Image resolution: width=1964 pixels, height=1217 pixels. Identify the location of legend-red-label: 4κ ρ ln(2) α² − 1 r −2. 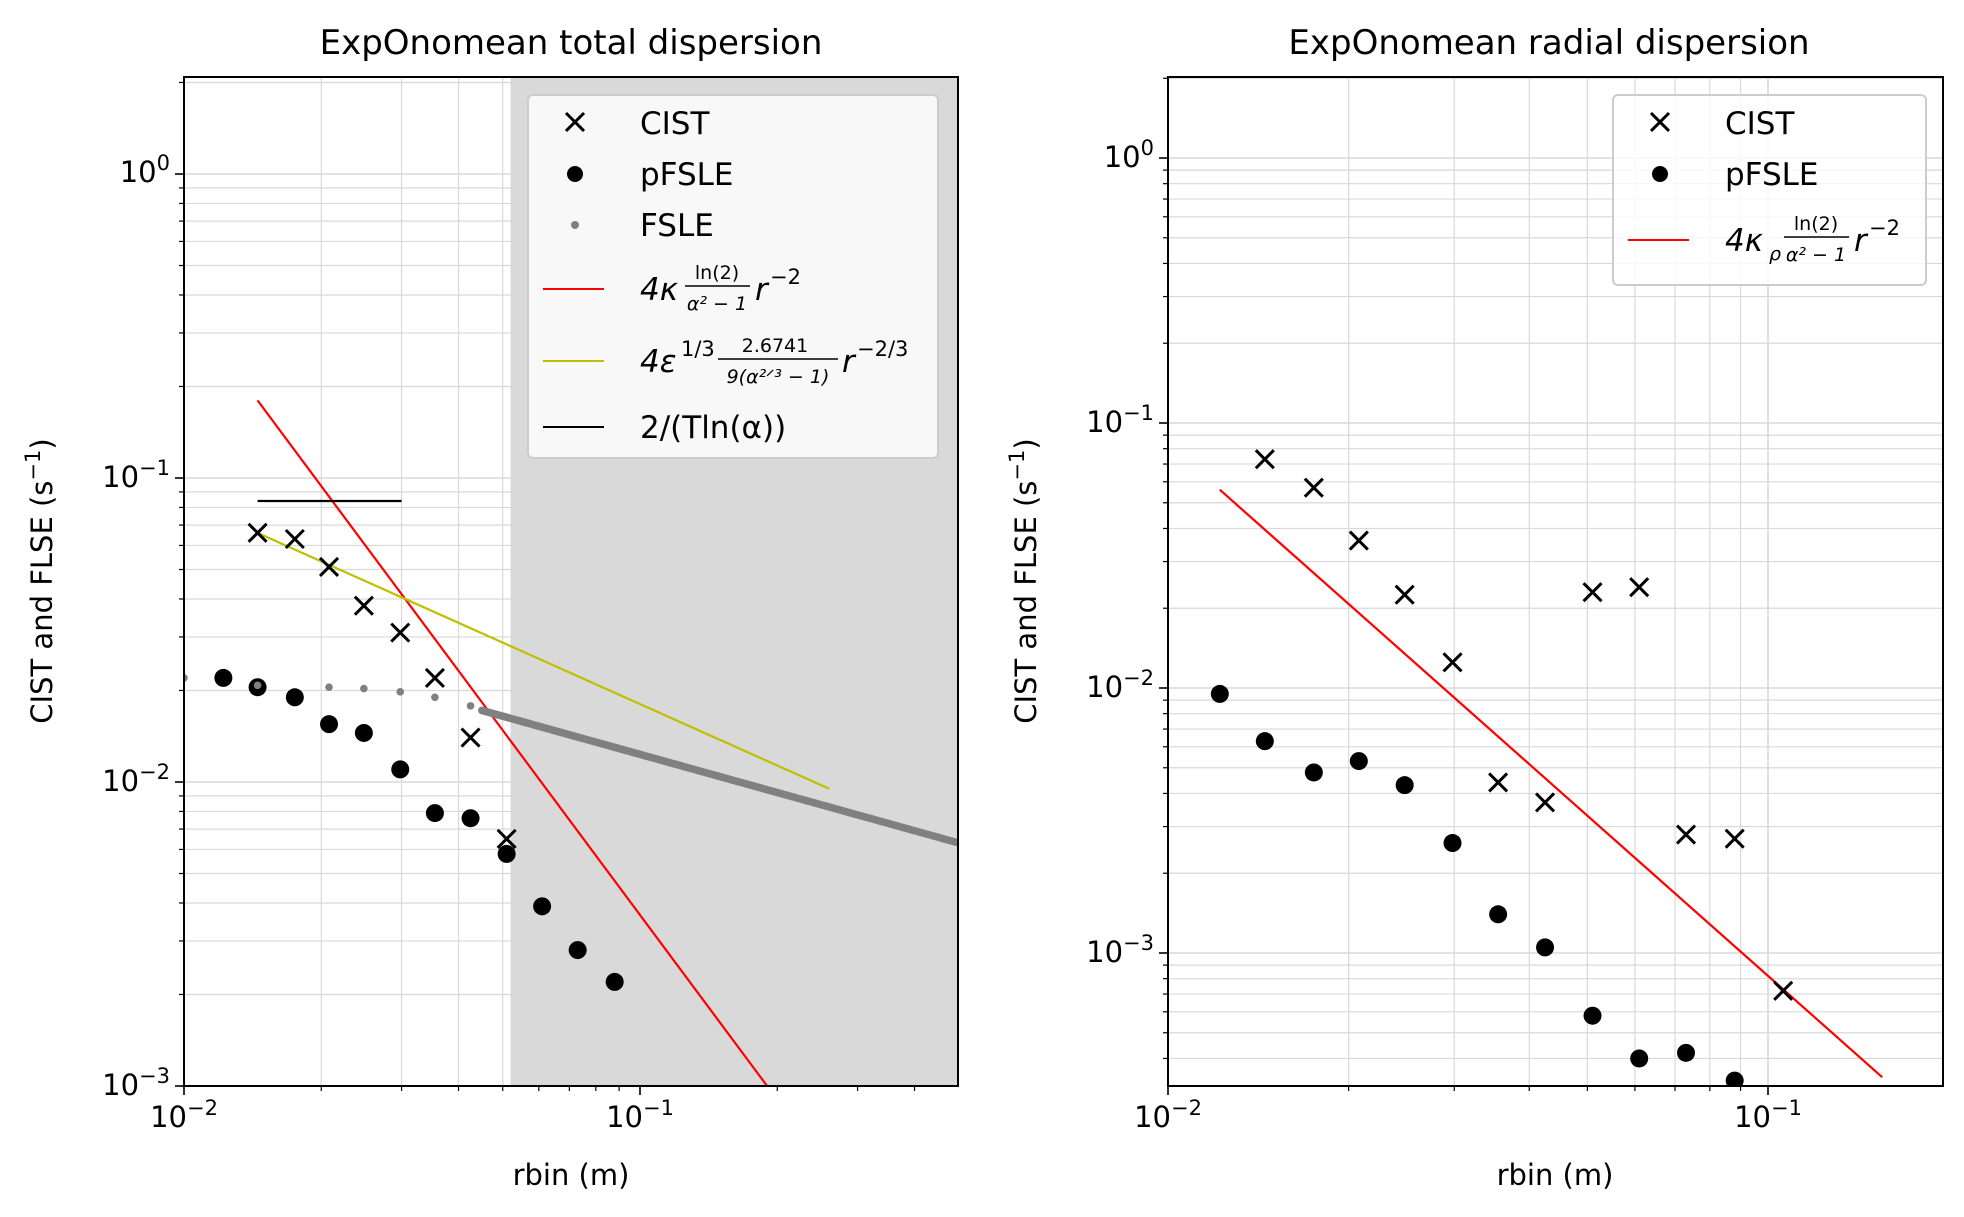
(1812, 239).